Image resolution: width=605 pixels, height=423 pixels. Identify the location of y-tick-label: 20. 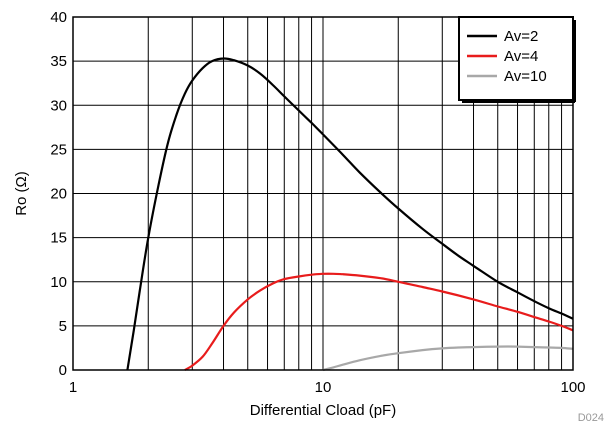
(58, 194).